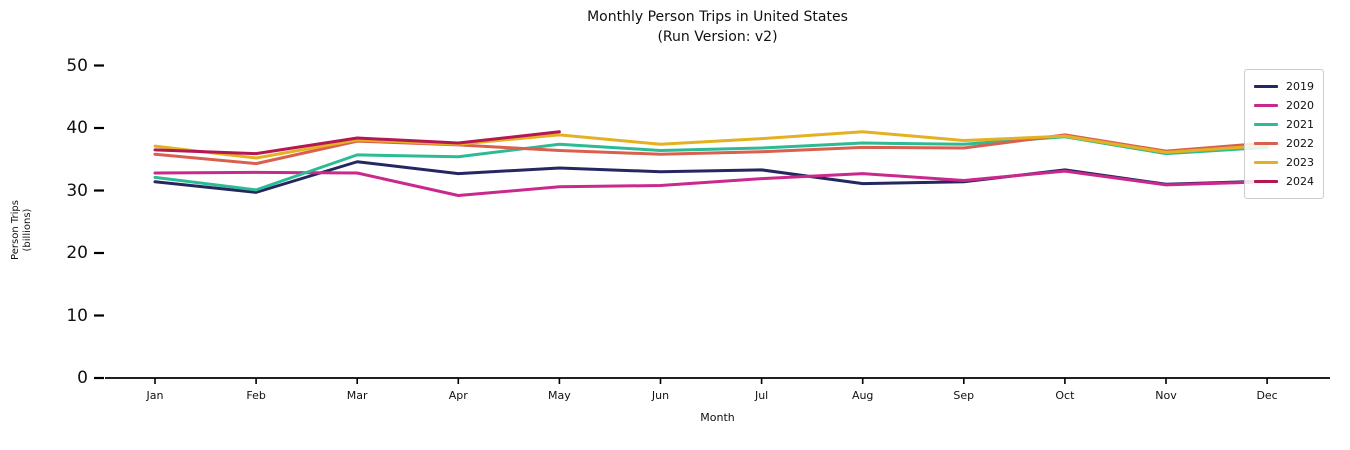 This screenshot has width=1350, height=450. What do you see at coordinates (77, 190) in the screenshot?
I see `y-tick-label: 30` at bounding box center [77, 190].